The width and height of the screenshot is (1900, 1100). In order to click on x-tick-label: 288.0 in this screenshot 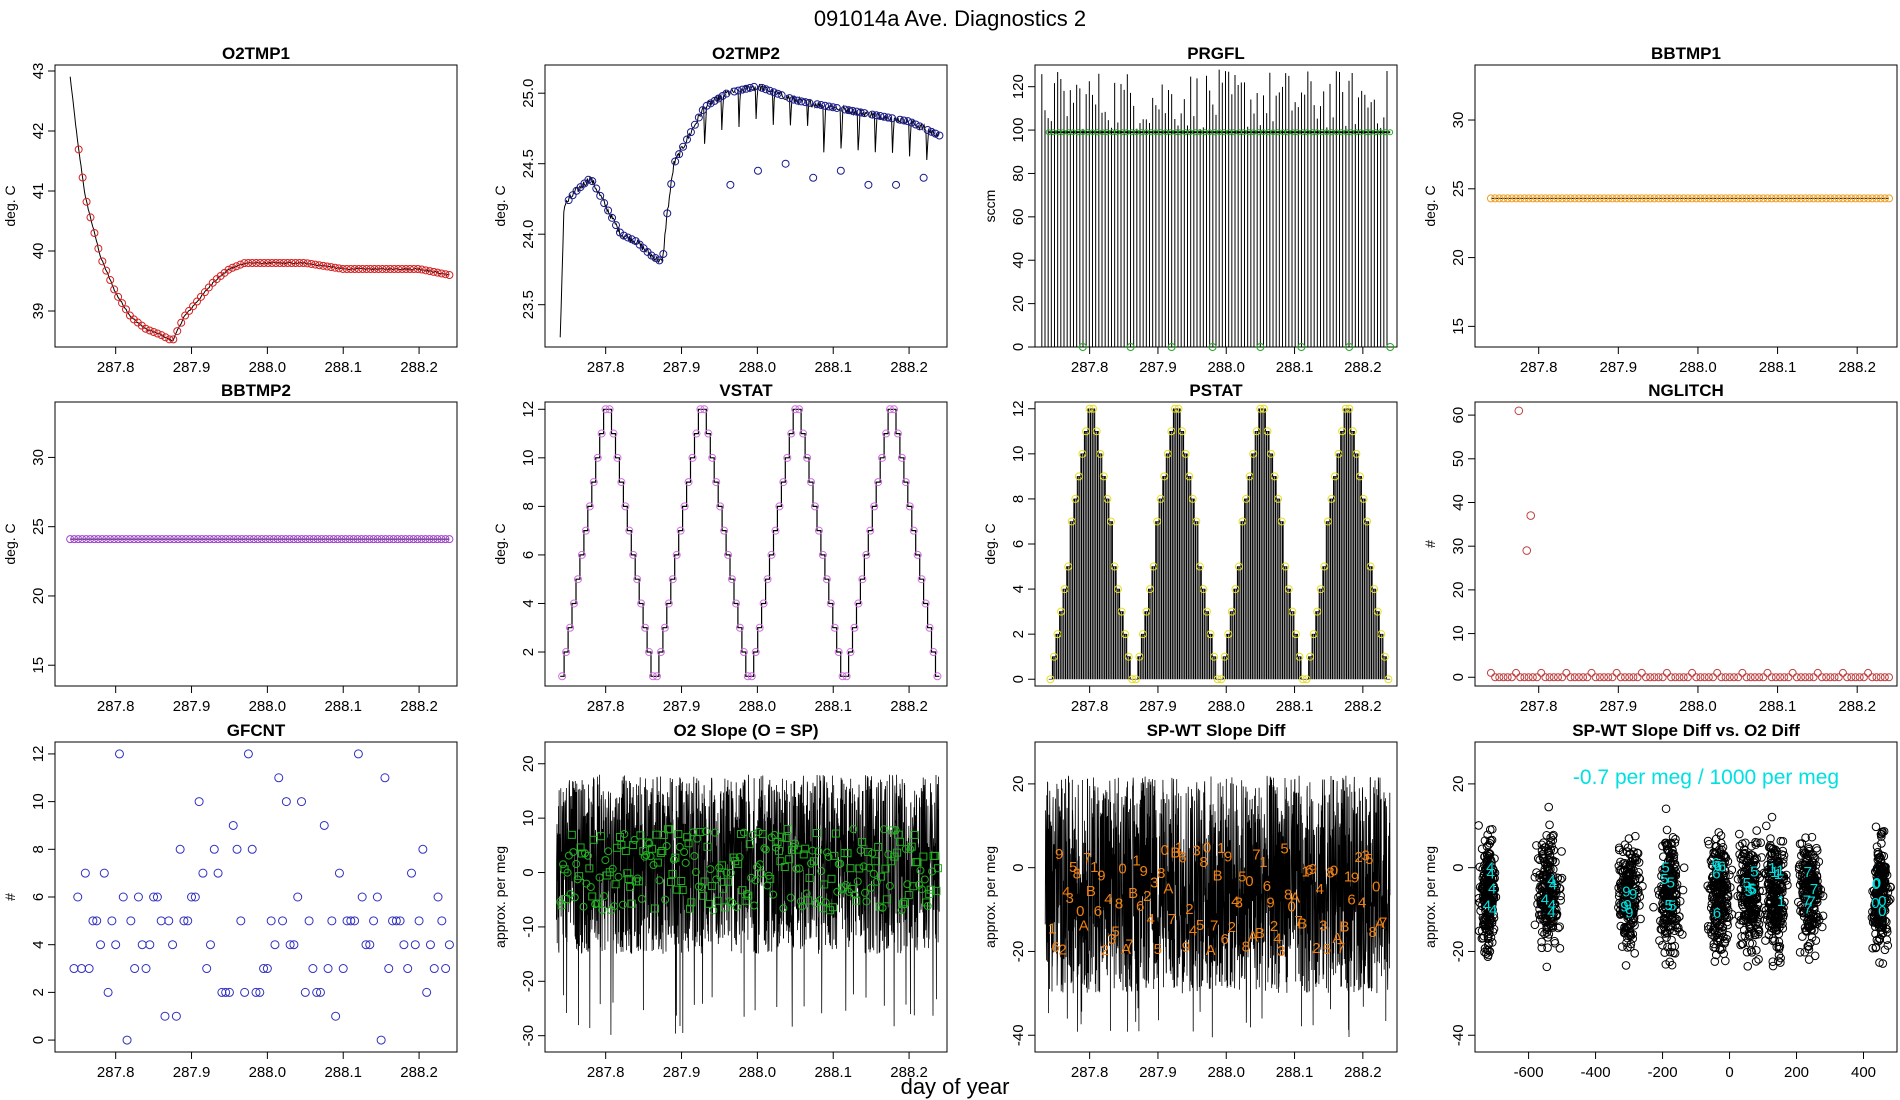, I will do `click(268, 706)`.